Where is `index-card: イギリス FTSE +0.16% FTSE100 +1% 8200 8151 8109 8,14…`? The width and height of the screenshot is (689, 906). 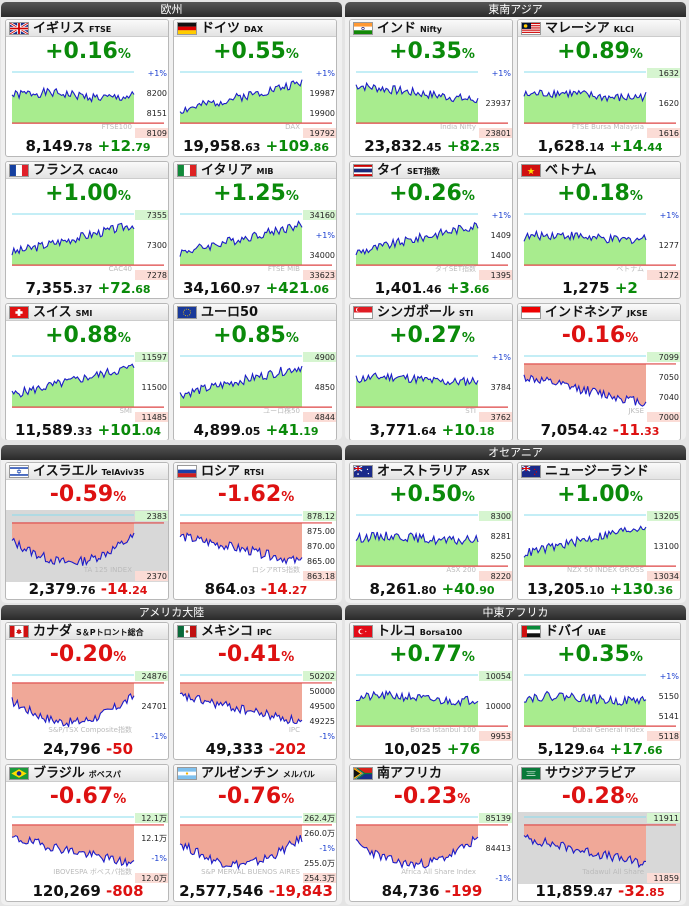 index-card: イギリス FTSE +0.16% FTSE100 +1% 8200 8151 8109 8,14… is located at coordinates (87, 88).